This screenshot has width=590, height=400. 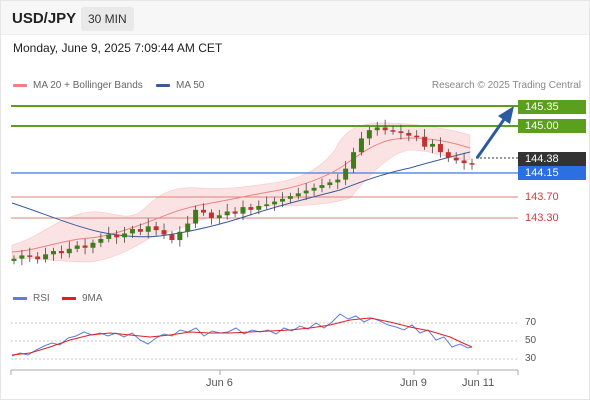 What do you see at coordinates (92, 298) in the screenshot?
I see `legend-label: 9MA` at bounding box center [92, 298].